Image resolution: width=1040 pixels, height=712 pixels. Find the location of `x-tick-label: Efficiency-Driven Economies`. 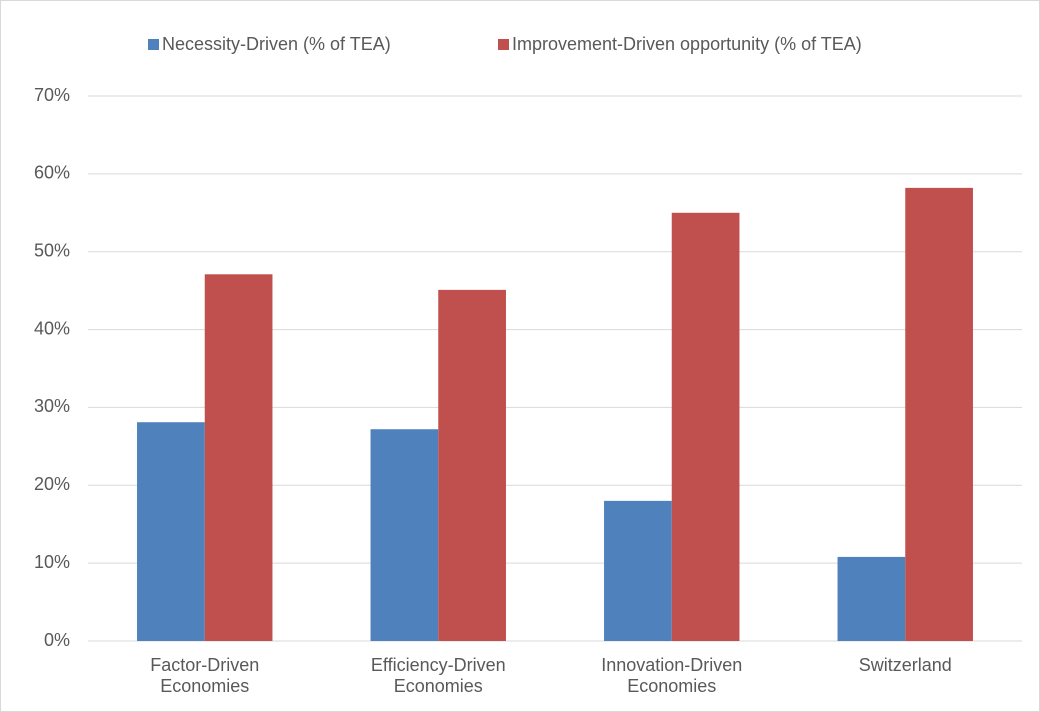

x-tick-label: Efficiency-Driven Economies is located at coordinates (438, 675).